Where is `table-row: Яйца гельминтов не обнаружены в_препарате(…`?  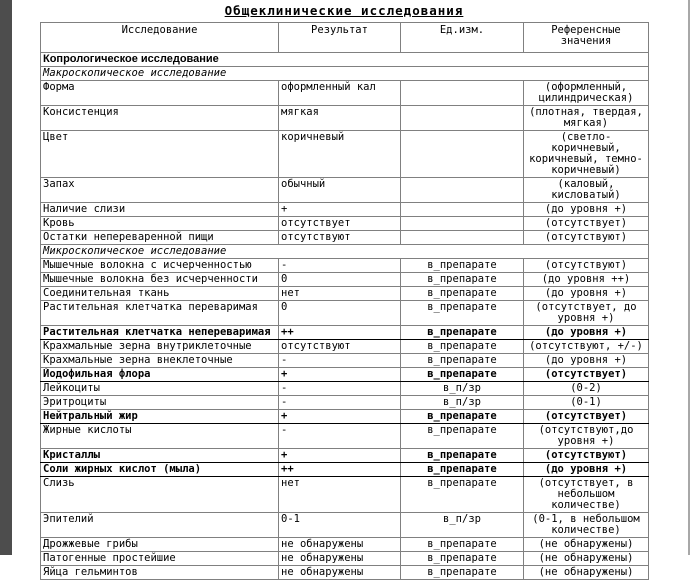
table-row: Яйца гельминтов не обнаружены в_препарате(… is located at coordinates (344, 572).